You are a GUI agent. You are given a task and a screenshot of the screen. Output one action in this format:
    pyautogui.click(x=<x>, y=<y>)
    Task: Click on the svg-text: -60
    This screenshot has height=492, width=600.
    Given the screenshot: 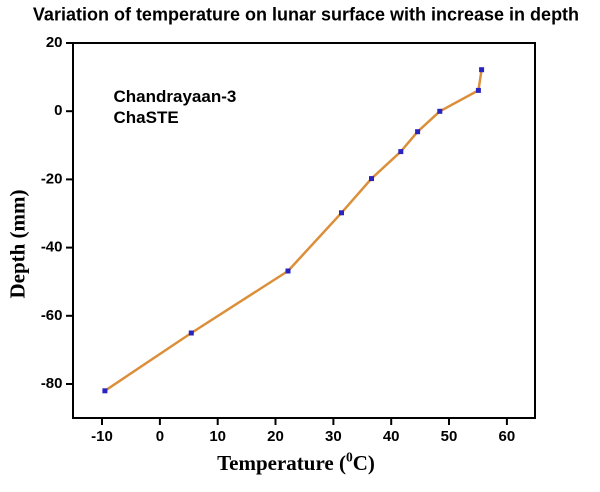 What is the action you would take?
    pyautogui.click(x=52, y=315)
    